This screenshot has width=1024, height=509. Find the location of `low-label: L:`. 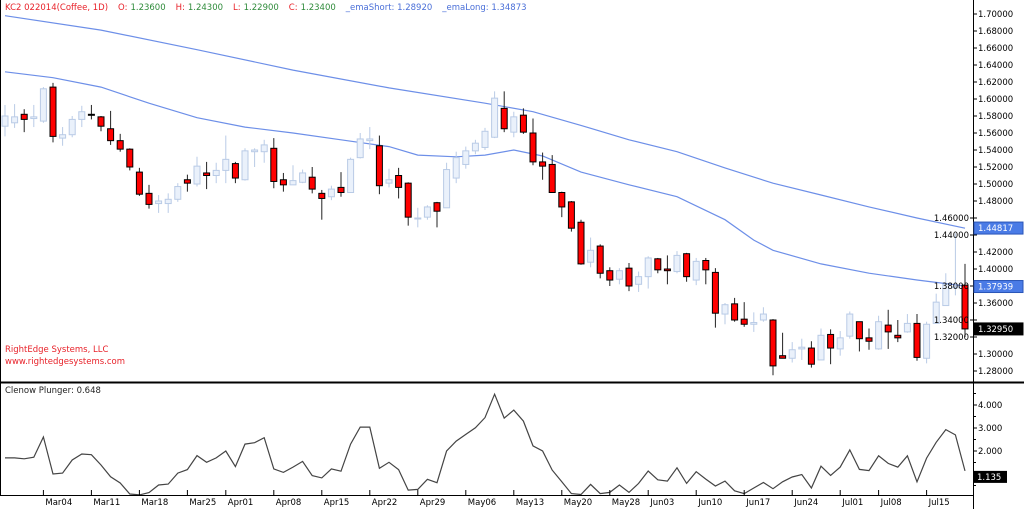

low-label: L: is located at coordinates (237, 8).